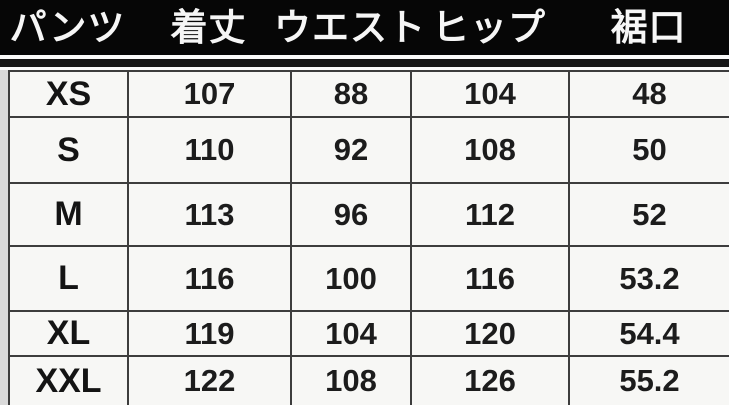 This screenshot has width=729, height=405. What do you see at coordinates (208, 332) in the screenshot?
I see `measurement-cell: 119` at bounding box center [208, 332].